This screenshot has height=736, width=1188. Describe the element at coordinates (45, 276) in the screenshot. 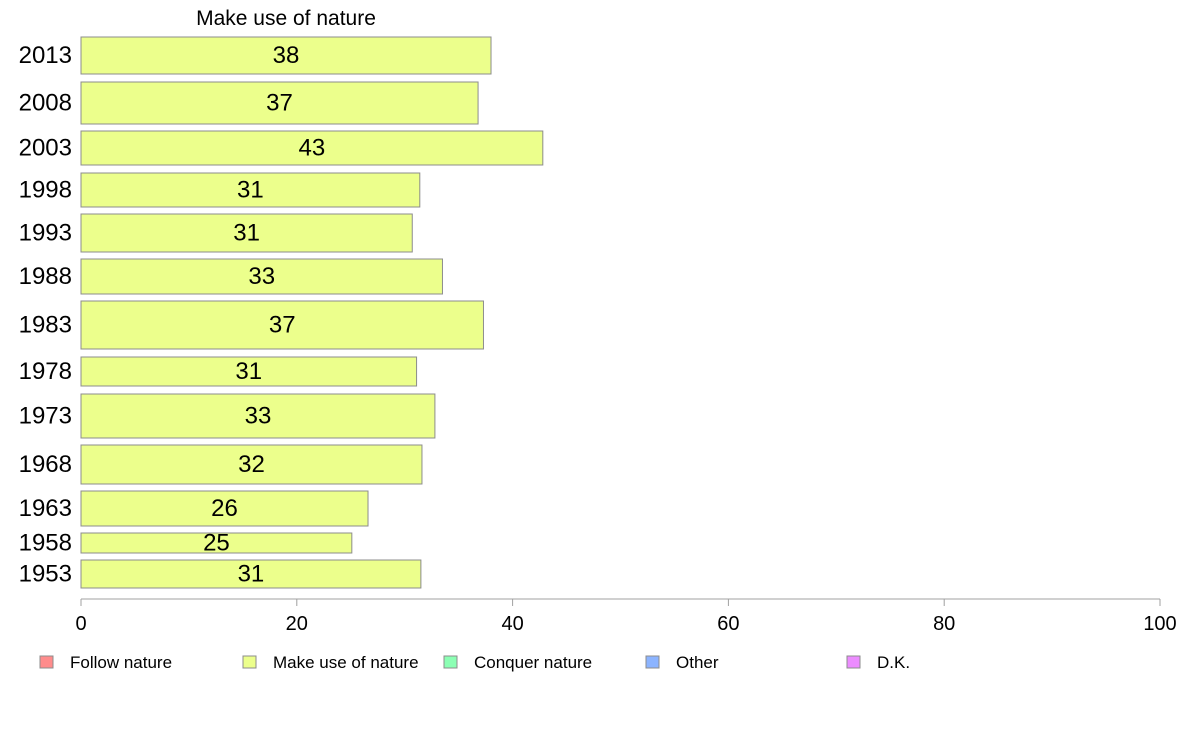

I see `category-label: 1988` at that location.